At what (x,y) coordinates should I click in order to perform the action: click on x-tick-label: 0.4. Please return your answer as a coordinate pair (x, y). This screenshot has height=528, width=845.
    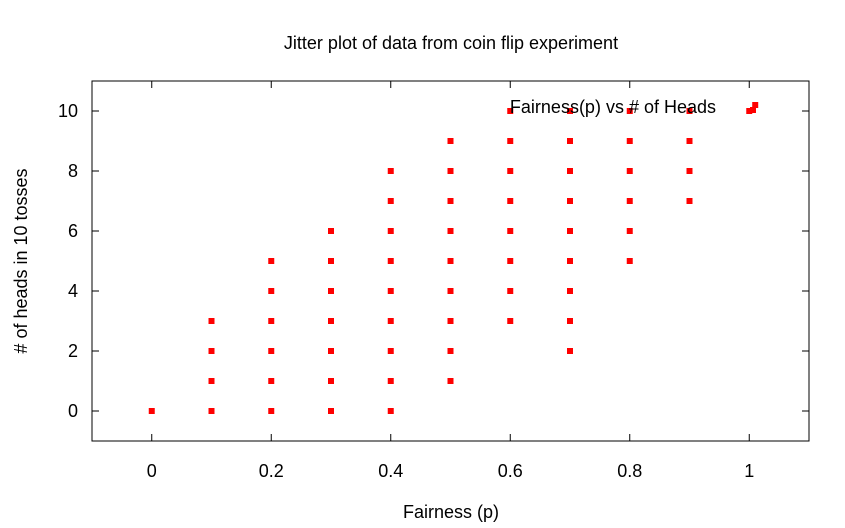
    Looking at the image, I should click on (390, 471).